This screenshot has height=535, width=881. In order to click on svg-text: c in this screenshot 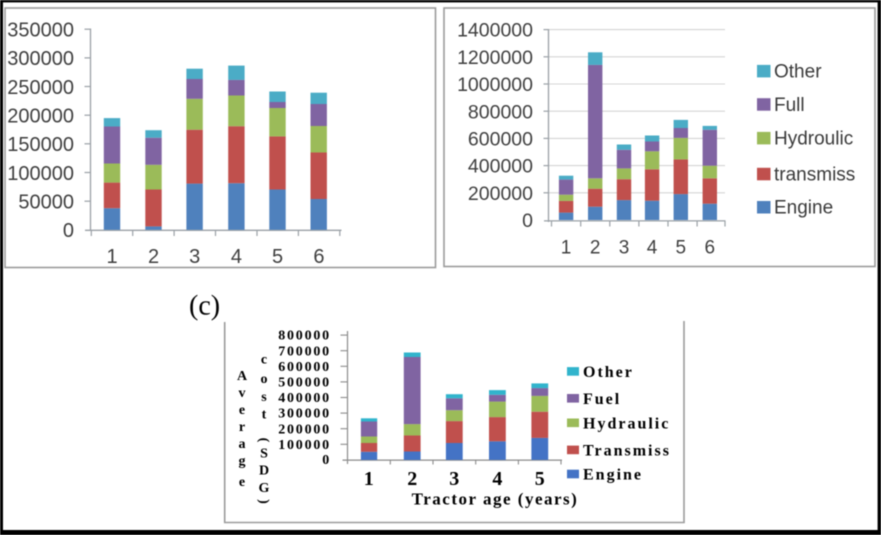, I will do `click(264, 360)`.